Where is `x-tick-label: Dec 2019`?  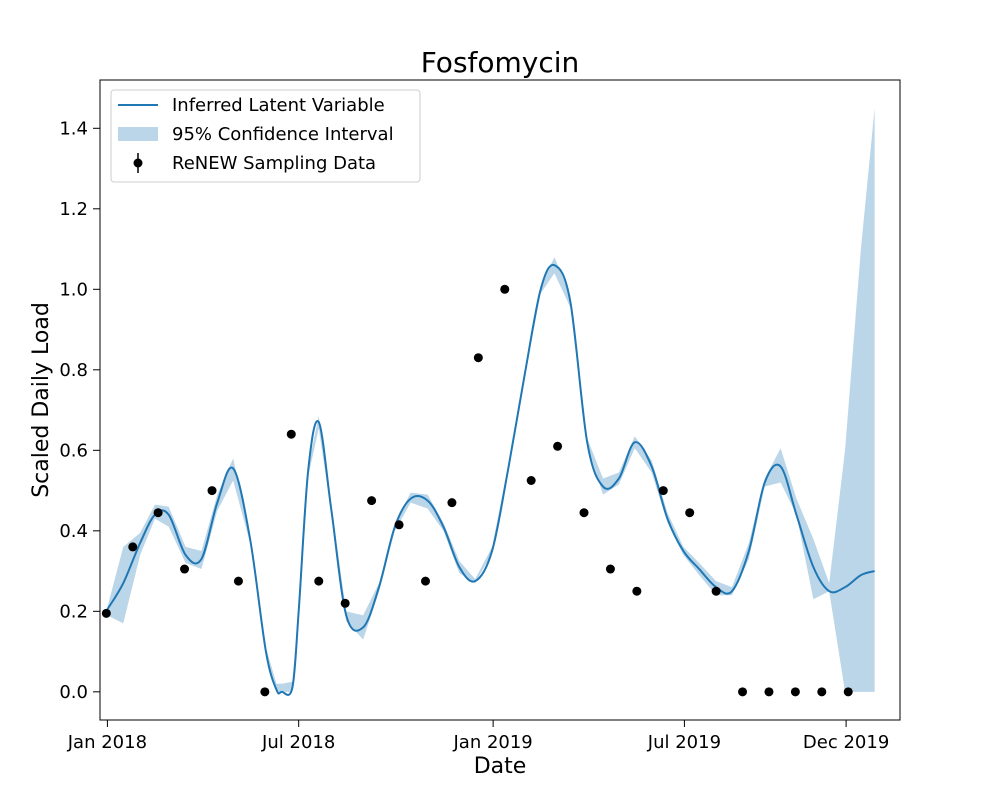
x-tick-label: Dec 2019 is located at coordinates (846, 742).